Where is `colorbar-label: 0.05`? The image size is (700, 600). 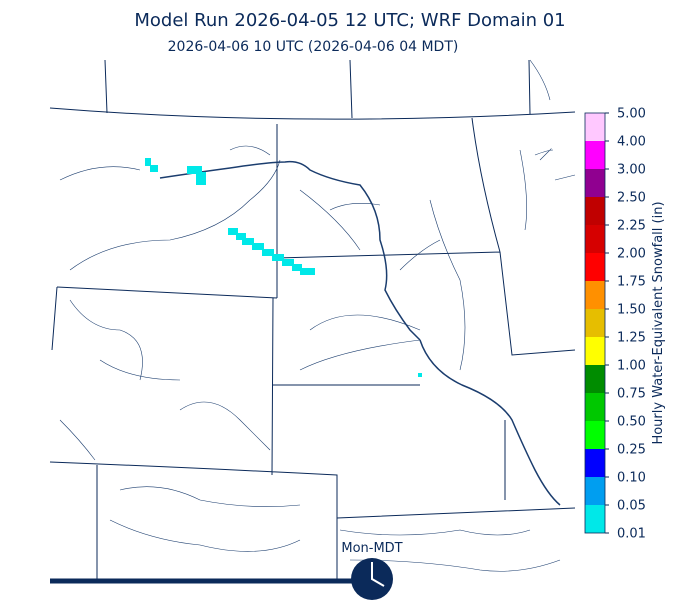 colorbar-label: 0.05 is located at coordinates (631, 506).